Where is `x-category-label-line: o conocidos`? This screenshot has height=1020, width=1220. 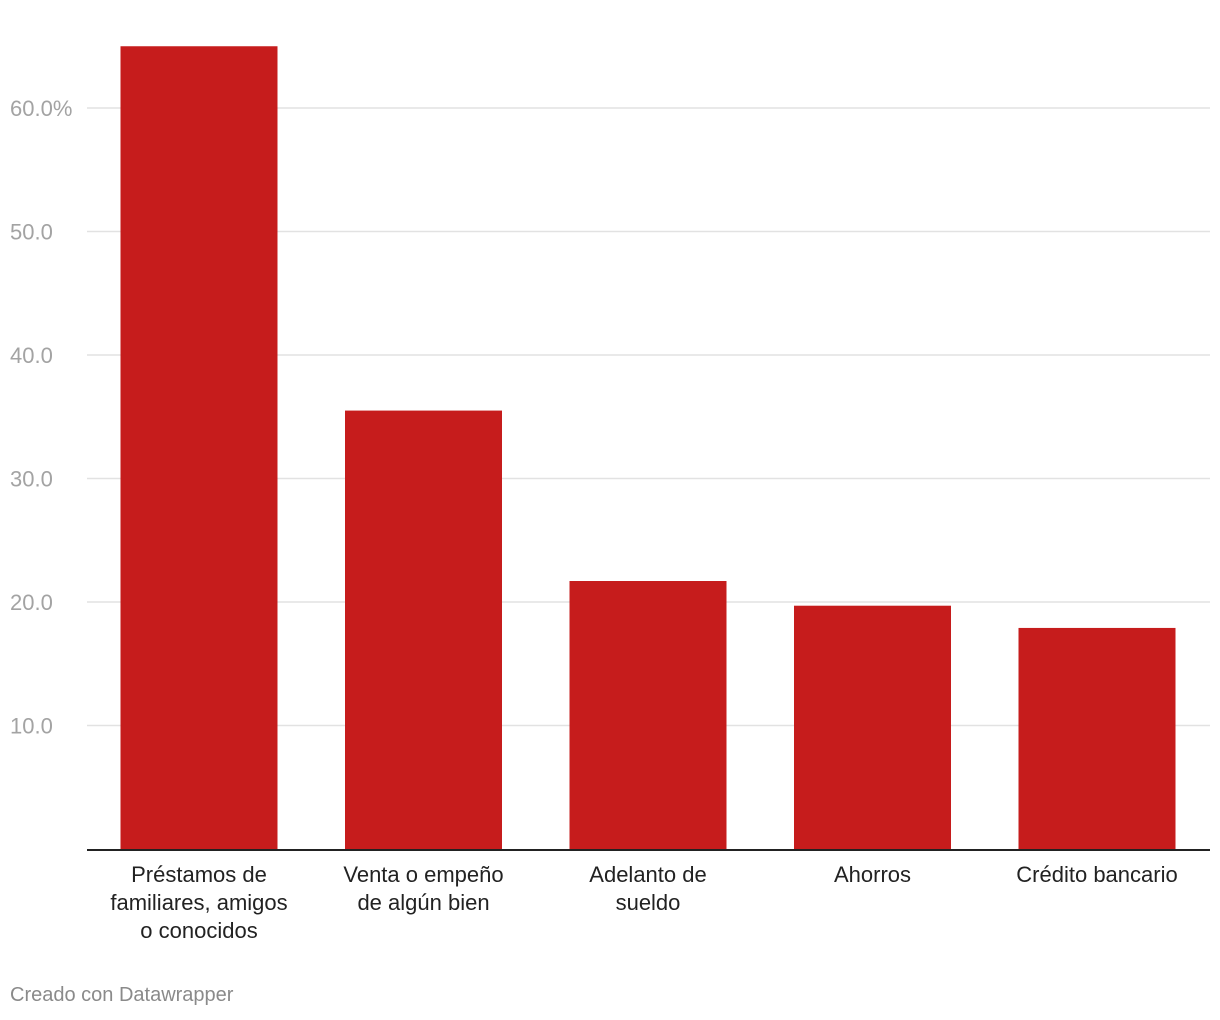
x-category-label-line: o conocidos is located at coordinates (198, 930).